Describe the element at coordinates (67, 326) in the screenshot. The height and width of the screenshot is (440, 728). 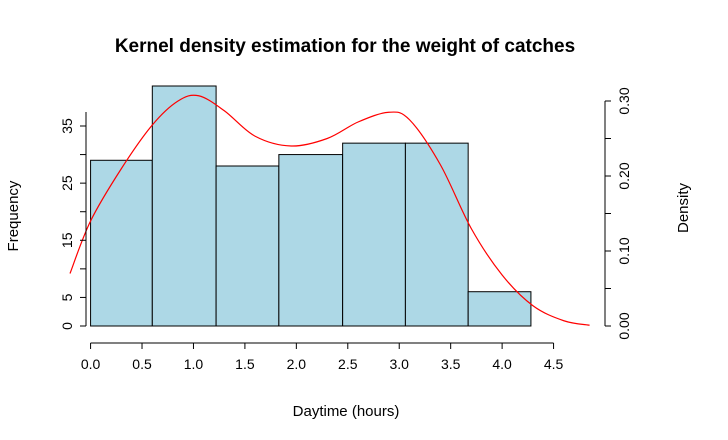
I see `y-tick-label: 0` at that location.